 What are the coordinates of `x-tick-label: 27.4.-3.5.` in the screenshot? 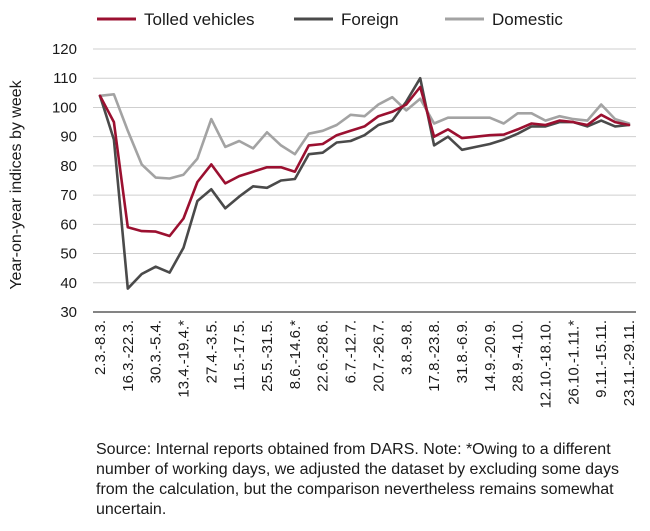 It's located at (211, 351).